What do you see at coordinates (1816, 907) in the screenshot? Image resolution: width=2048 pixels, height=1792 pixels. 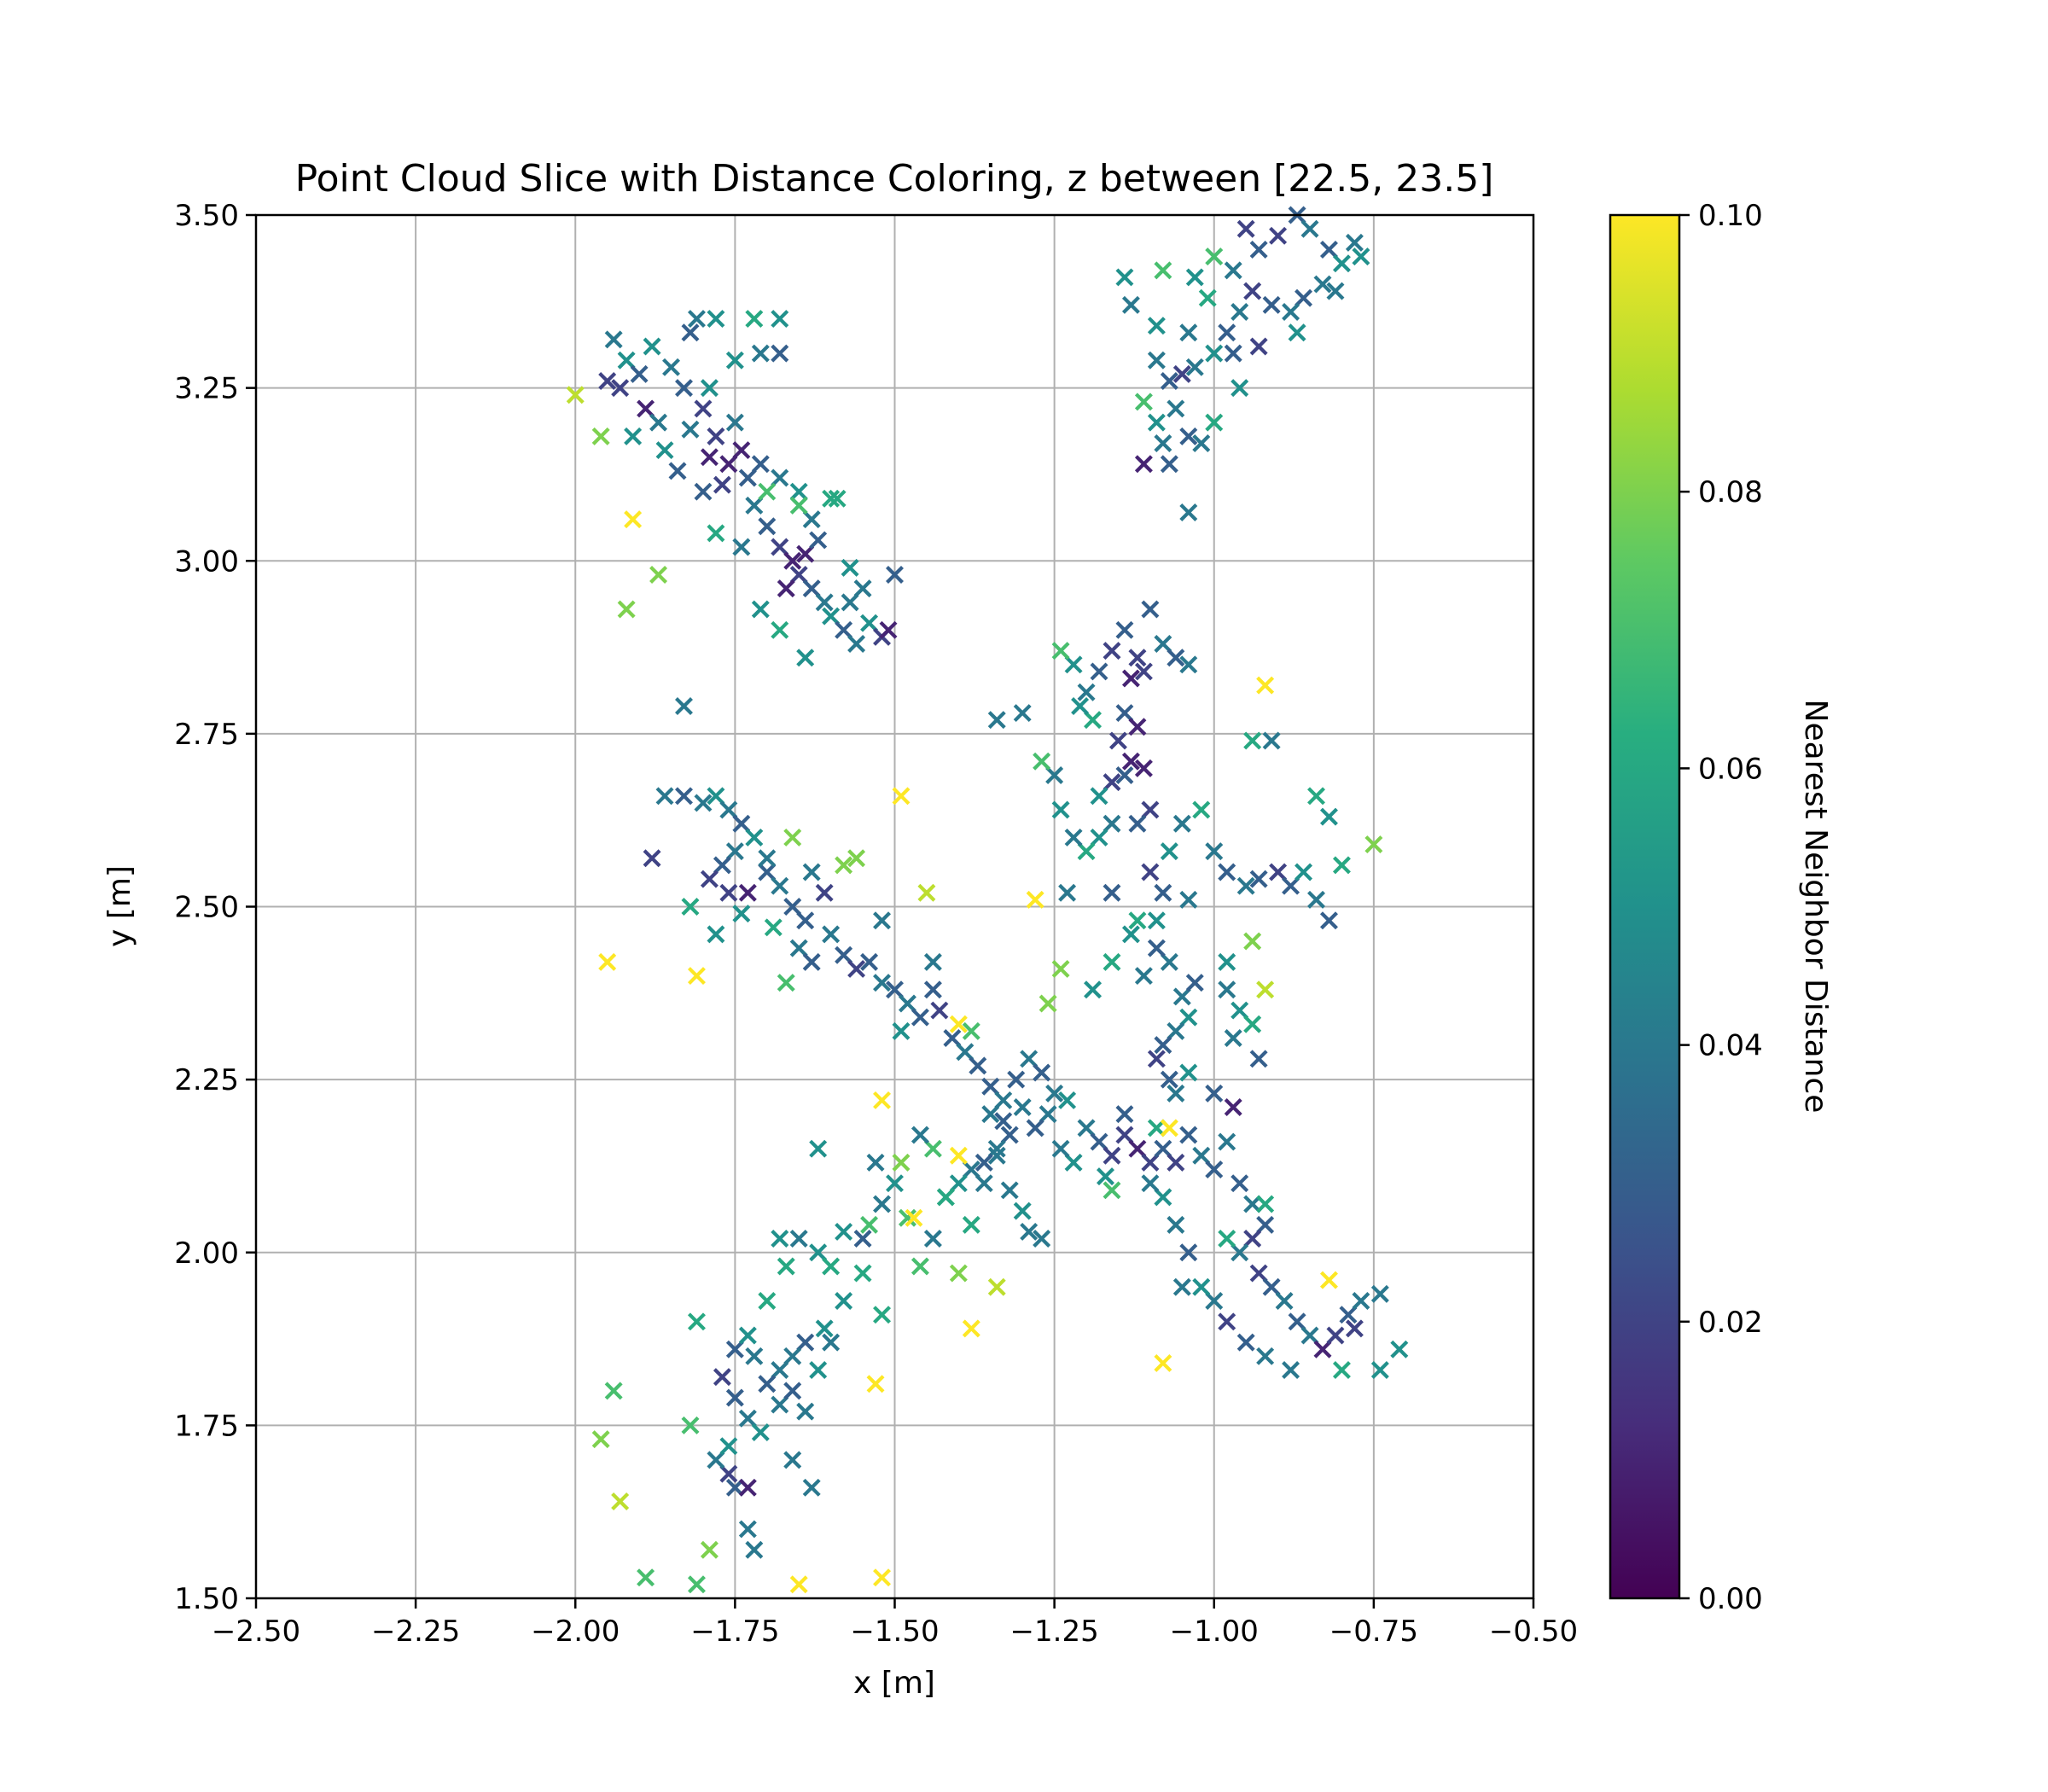 I see `colorbar-label: Nearest Neighbor Distance` at bounding box center [1816, 907].